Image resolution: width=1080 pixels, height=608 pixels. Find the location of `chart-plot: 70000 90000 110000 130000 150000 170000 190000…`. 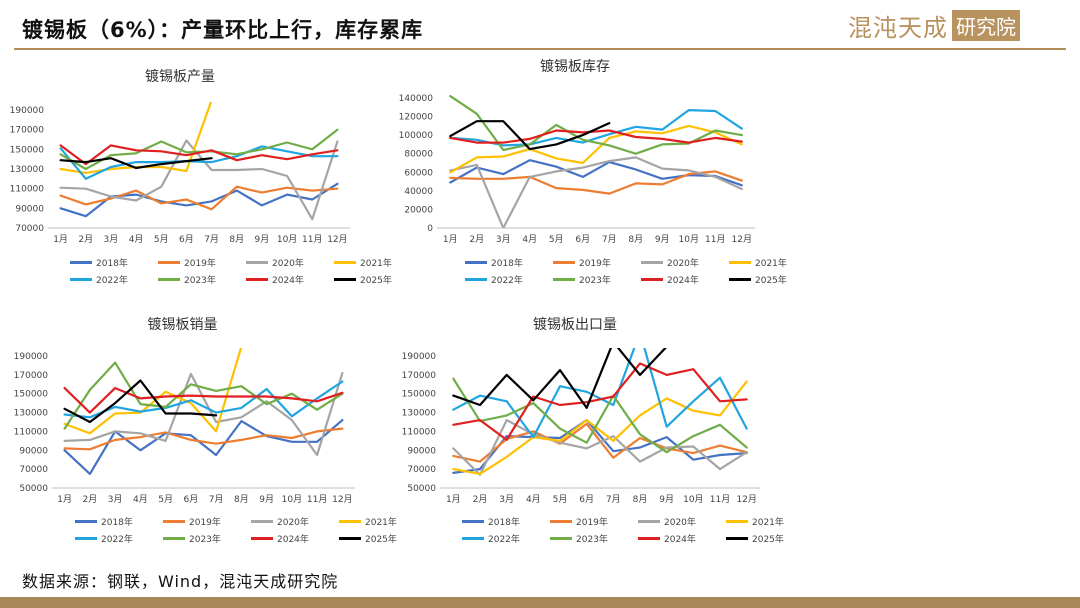

chart-plot: 70000 90000 110000 130000 150000 170000 190000… is located at coordinates (180, 173).